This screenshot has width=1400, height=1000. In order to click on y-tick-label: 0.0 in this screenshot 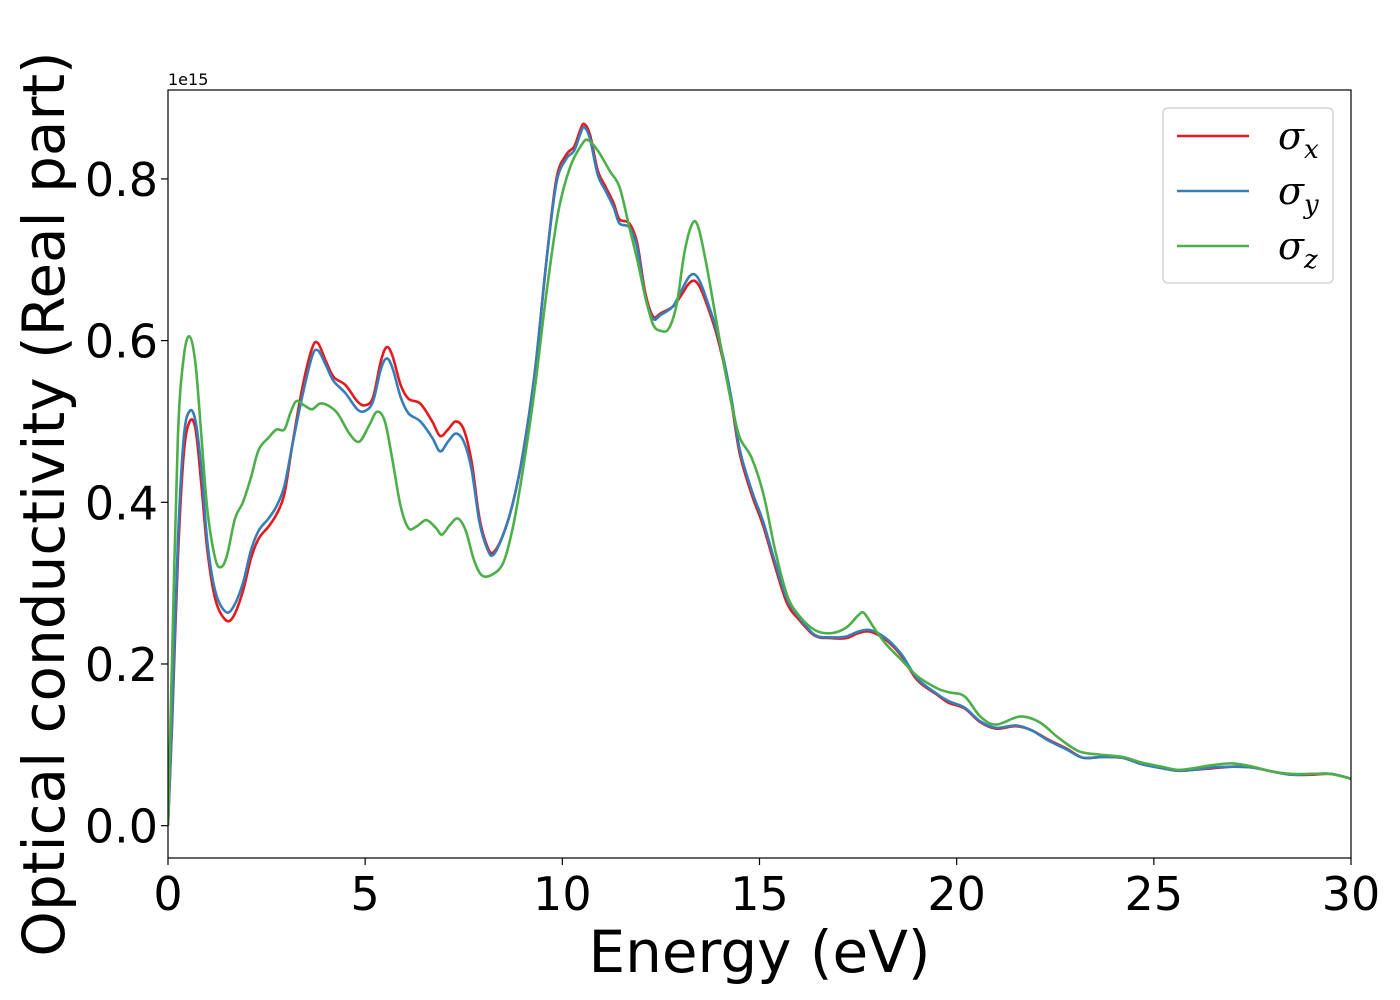, I will do `click(121, 827)`.